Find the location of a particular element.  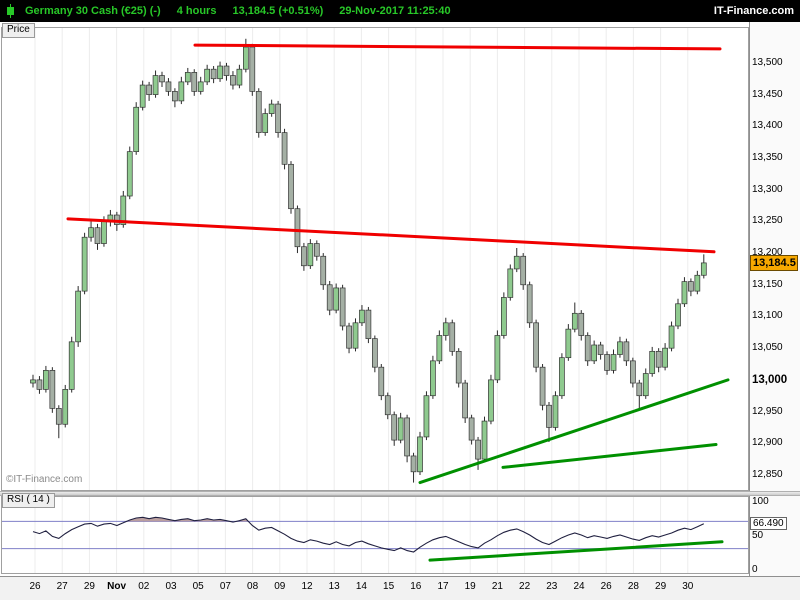

rsi-panel is located at coordinates (375, 535).